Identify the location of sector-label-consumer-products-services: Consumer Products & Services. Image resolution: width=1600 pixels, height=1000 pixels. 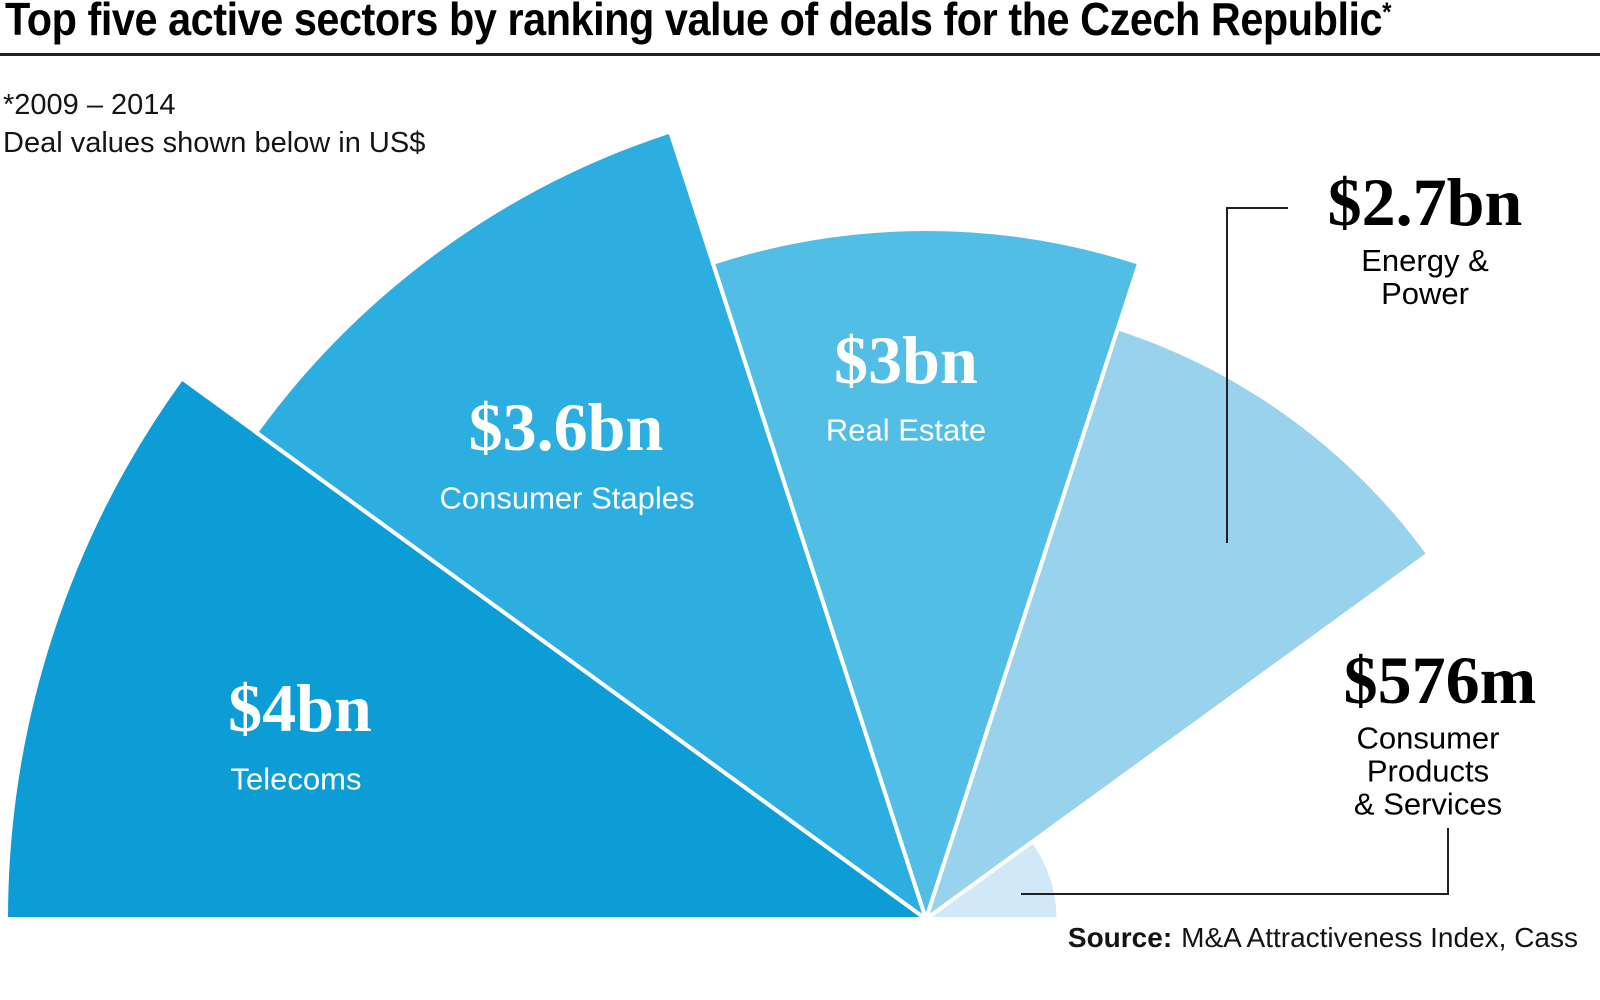
(1428, 771).